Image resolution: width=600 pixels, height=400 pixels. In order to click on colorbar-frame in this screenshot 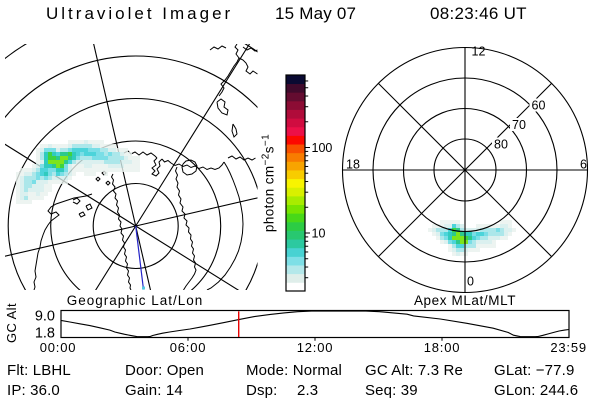, I will do `click(295, 183)`.